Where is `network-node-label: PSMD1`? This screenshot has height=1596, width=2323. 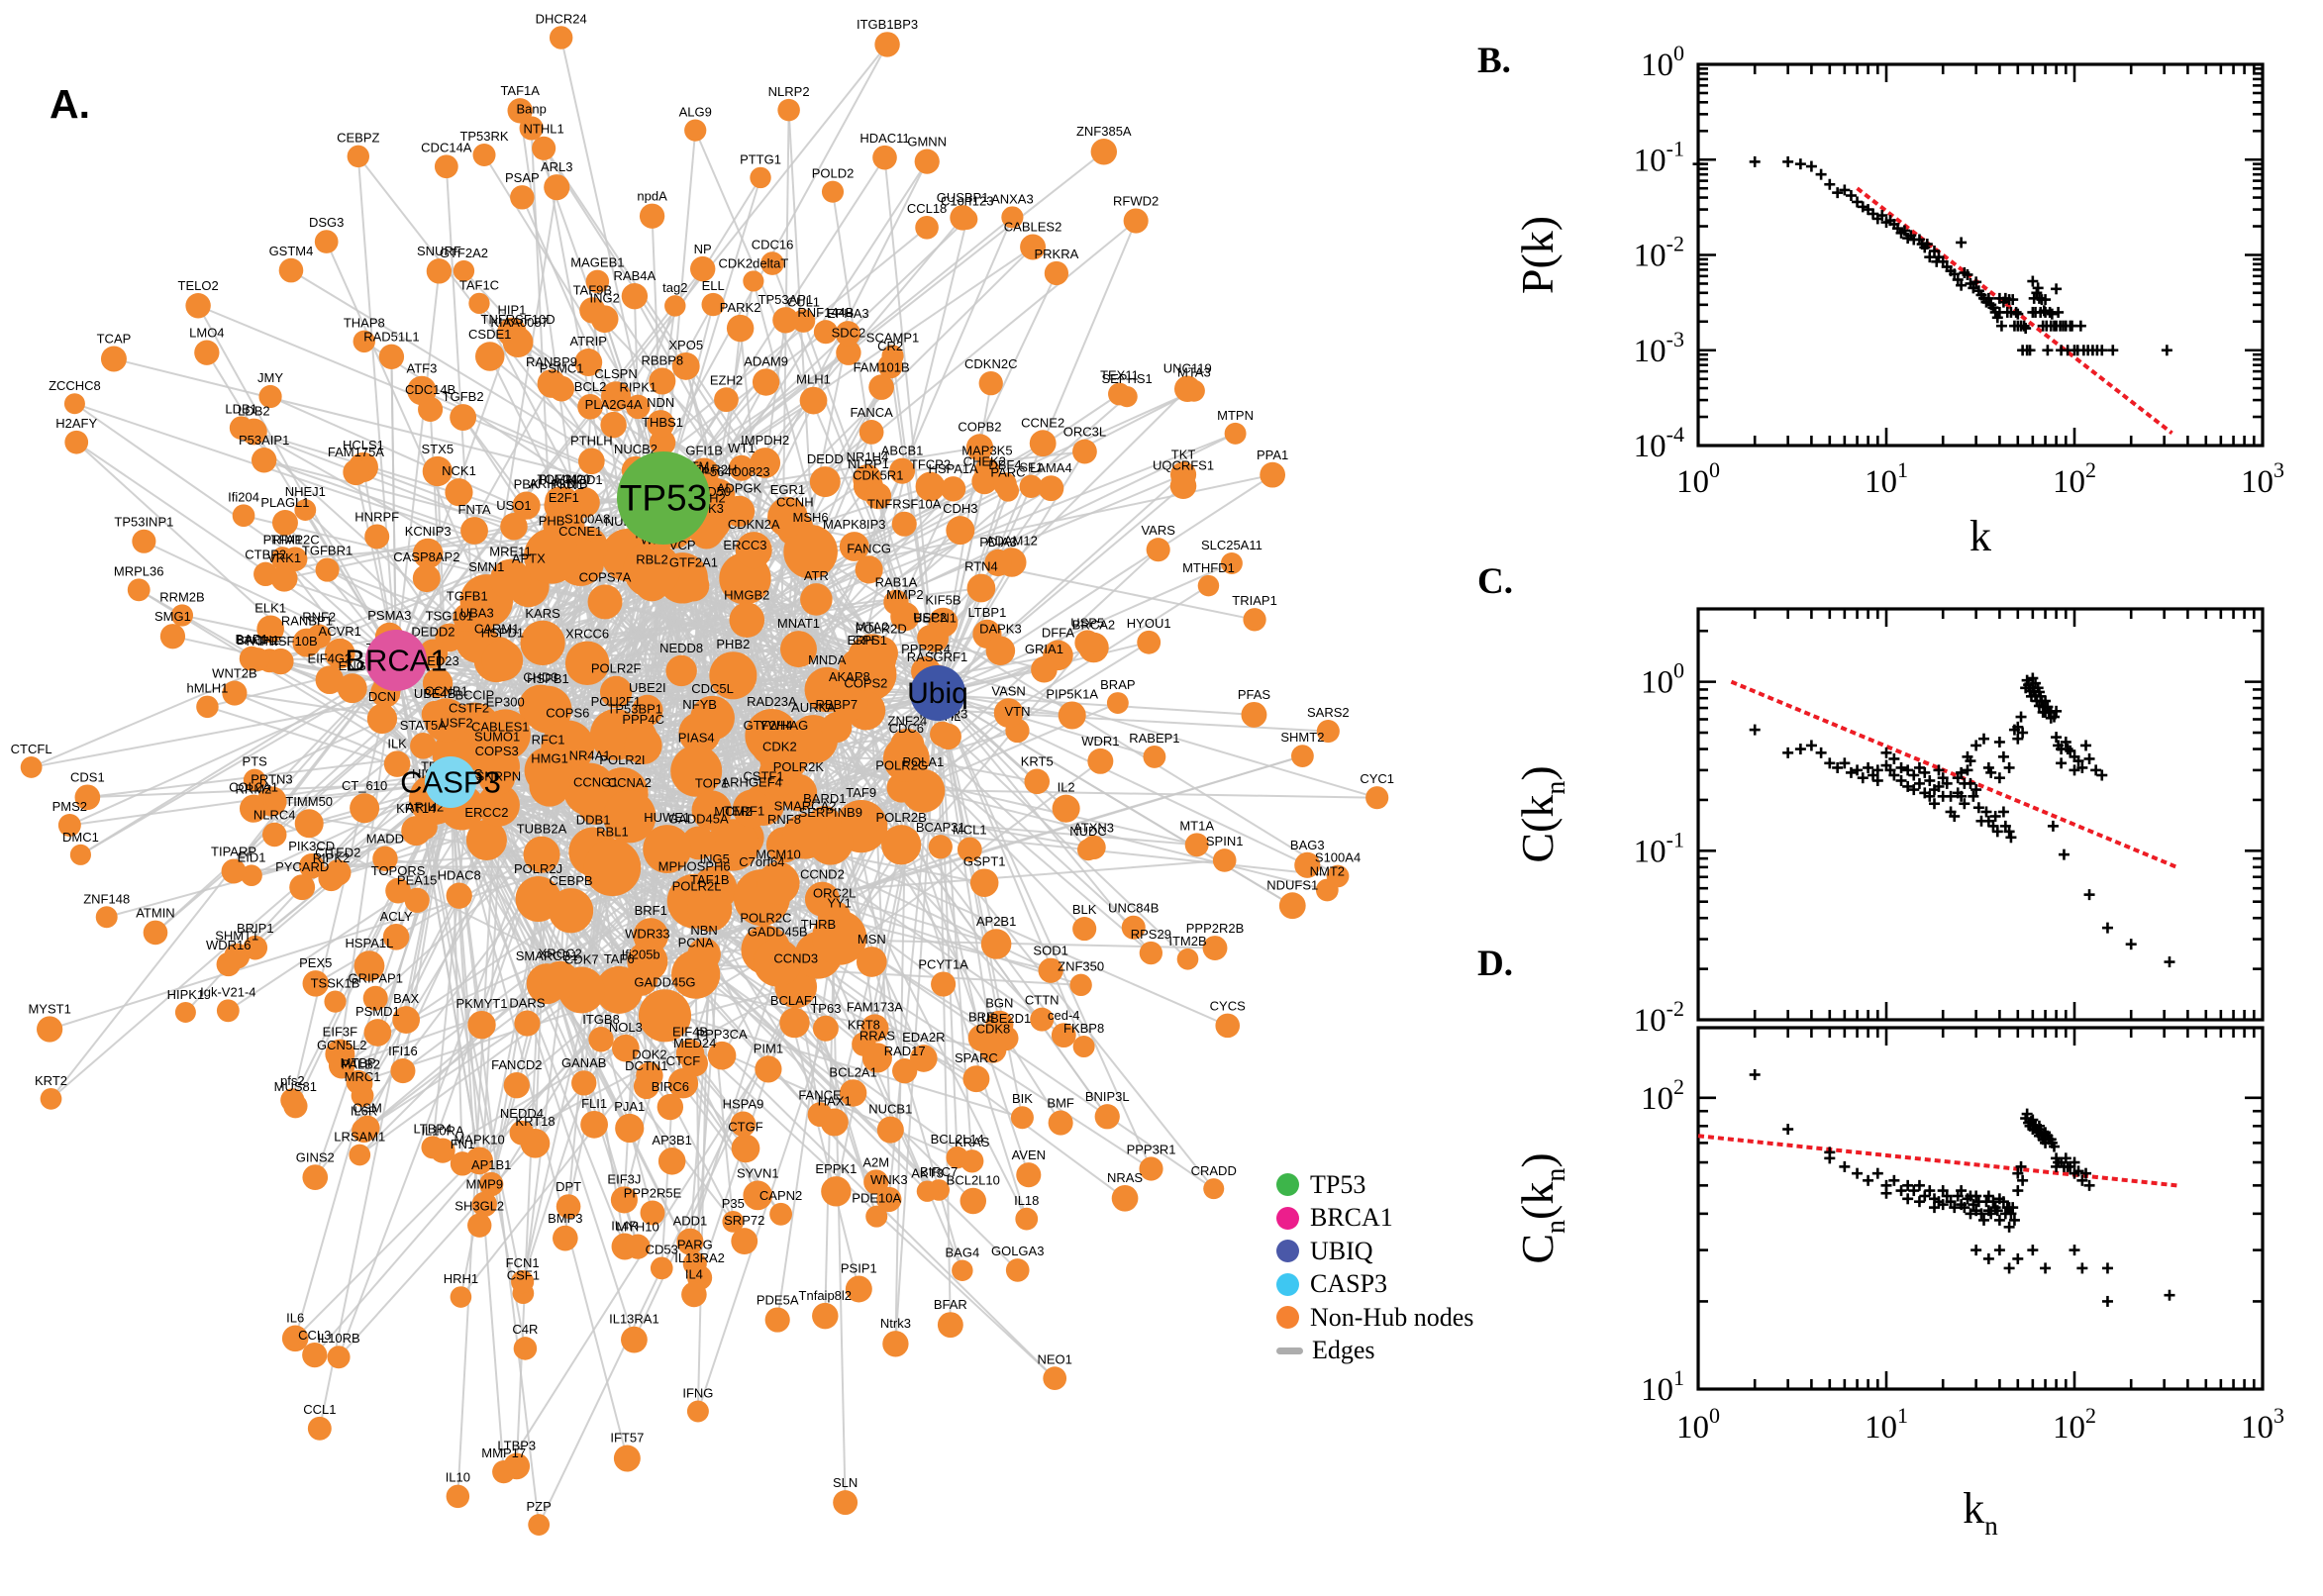 network-node-label: PSMD1 is located at coordinates (377, 1011).